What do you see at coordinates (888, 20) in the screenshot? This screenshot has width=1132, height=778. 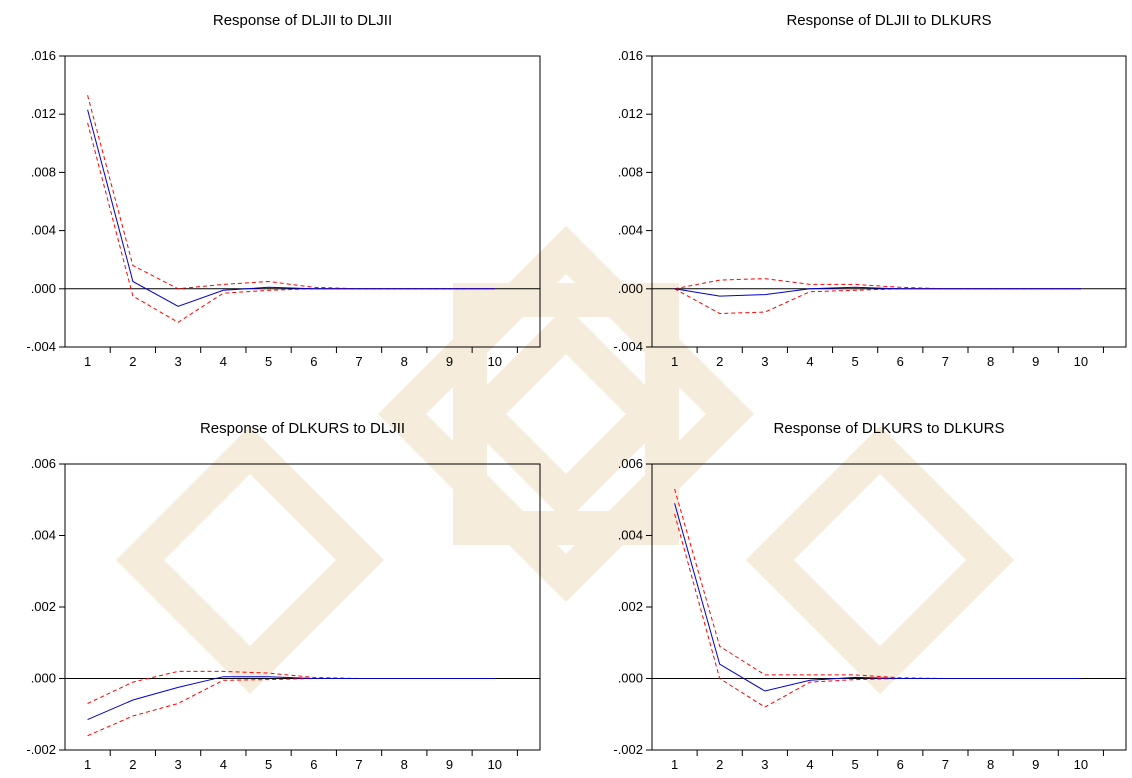 I see `chart-title: Response of DLJII to DLKURS` at bounding box center [888, 20].